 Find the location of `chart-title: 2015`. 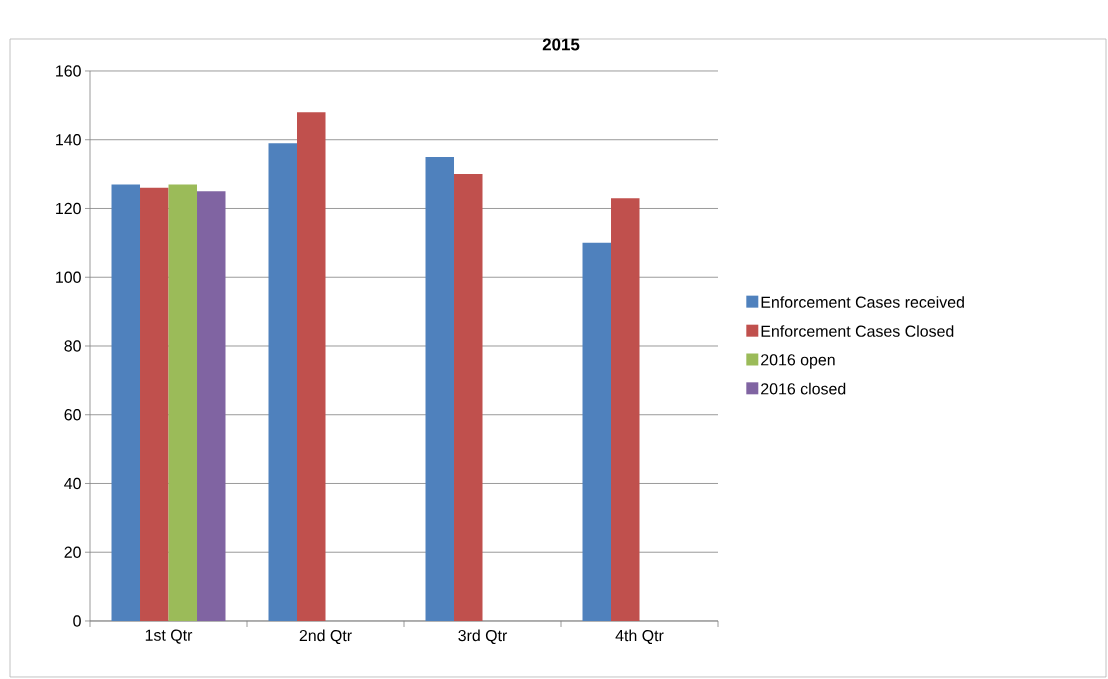

chart-title: 2015 is located at coordinates (561, 44).